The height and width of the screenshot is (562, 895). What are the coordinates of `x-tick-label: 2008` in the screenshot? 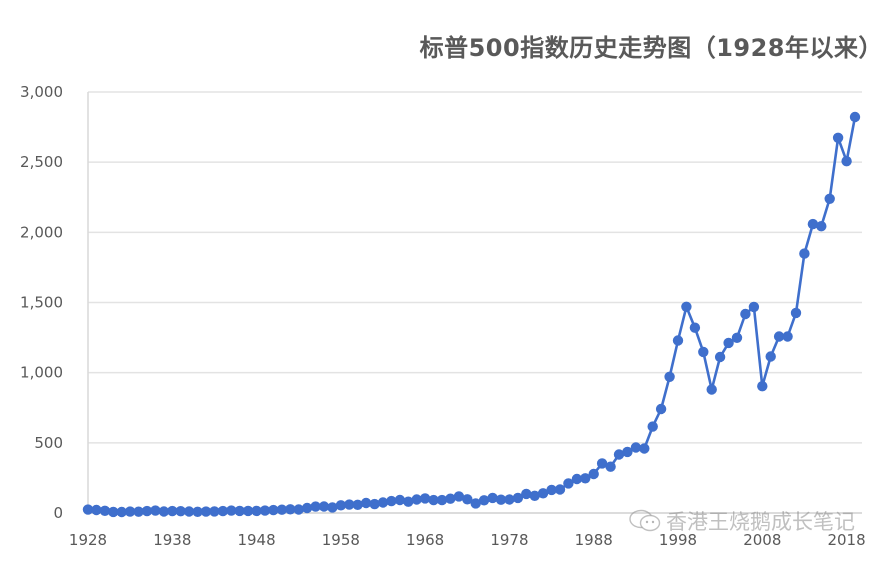 It's located at (762, 540).